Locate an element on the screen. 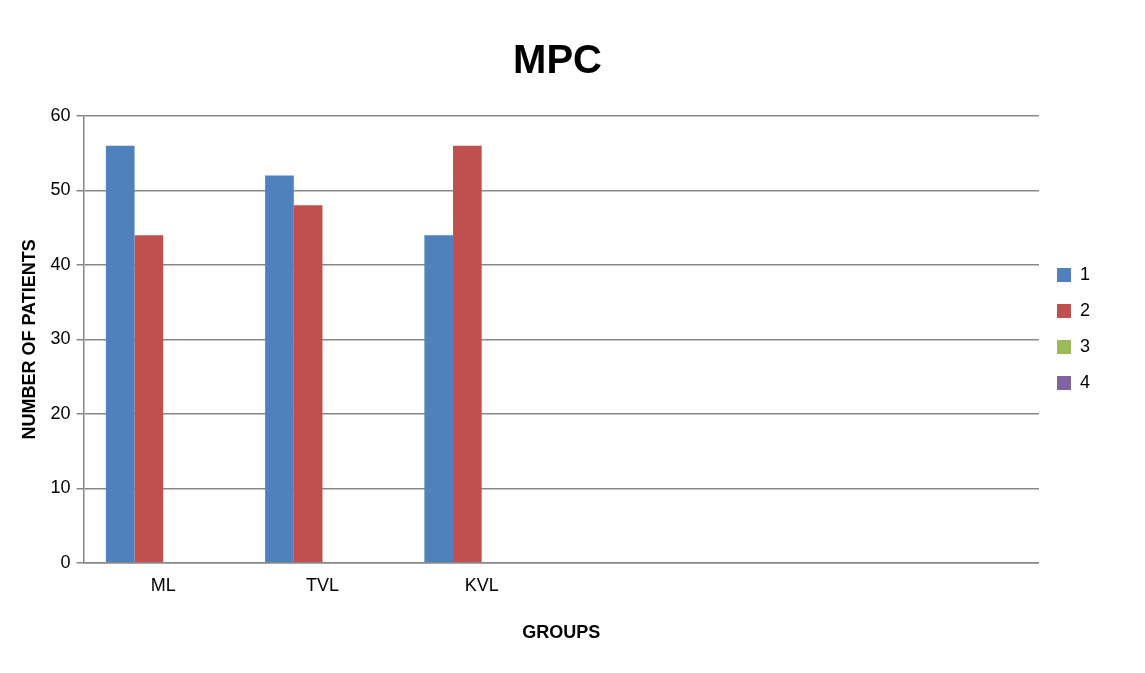  x-axis-title: GROUPS is located at coordinates (561, 632).